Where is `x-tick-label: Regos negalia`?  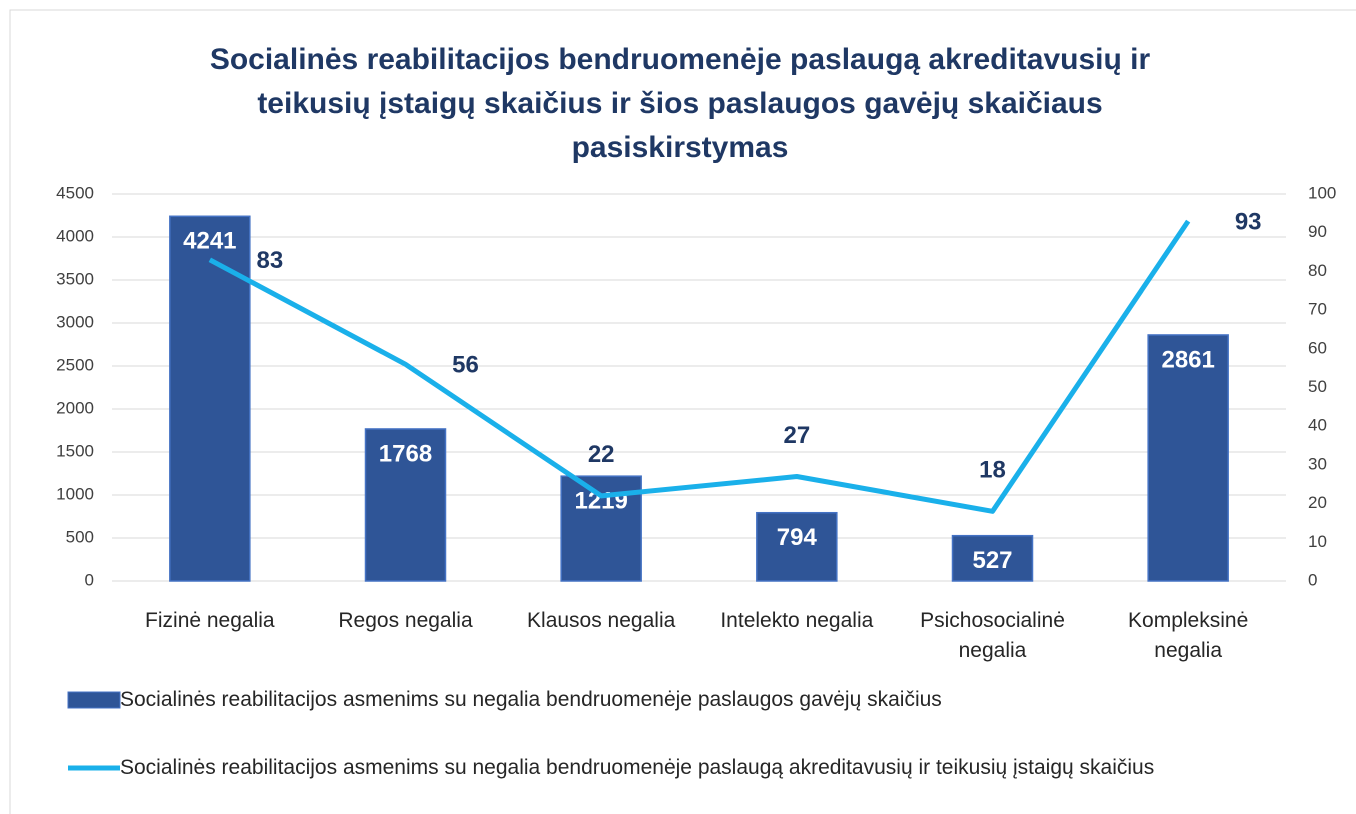
x-tick-label: Regos negalia is located at coordinates (405, 620).